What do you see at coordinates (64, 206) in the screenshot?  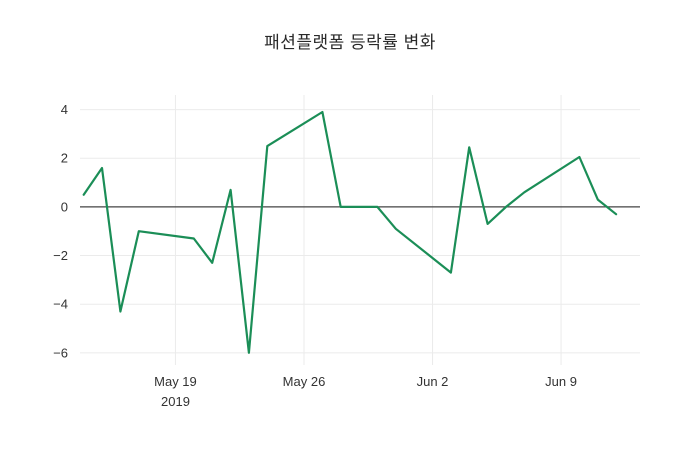 I see `y-tick-label: 0` at bounding box center [64, 206].